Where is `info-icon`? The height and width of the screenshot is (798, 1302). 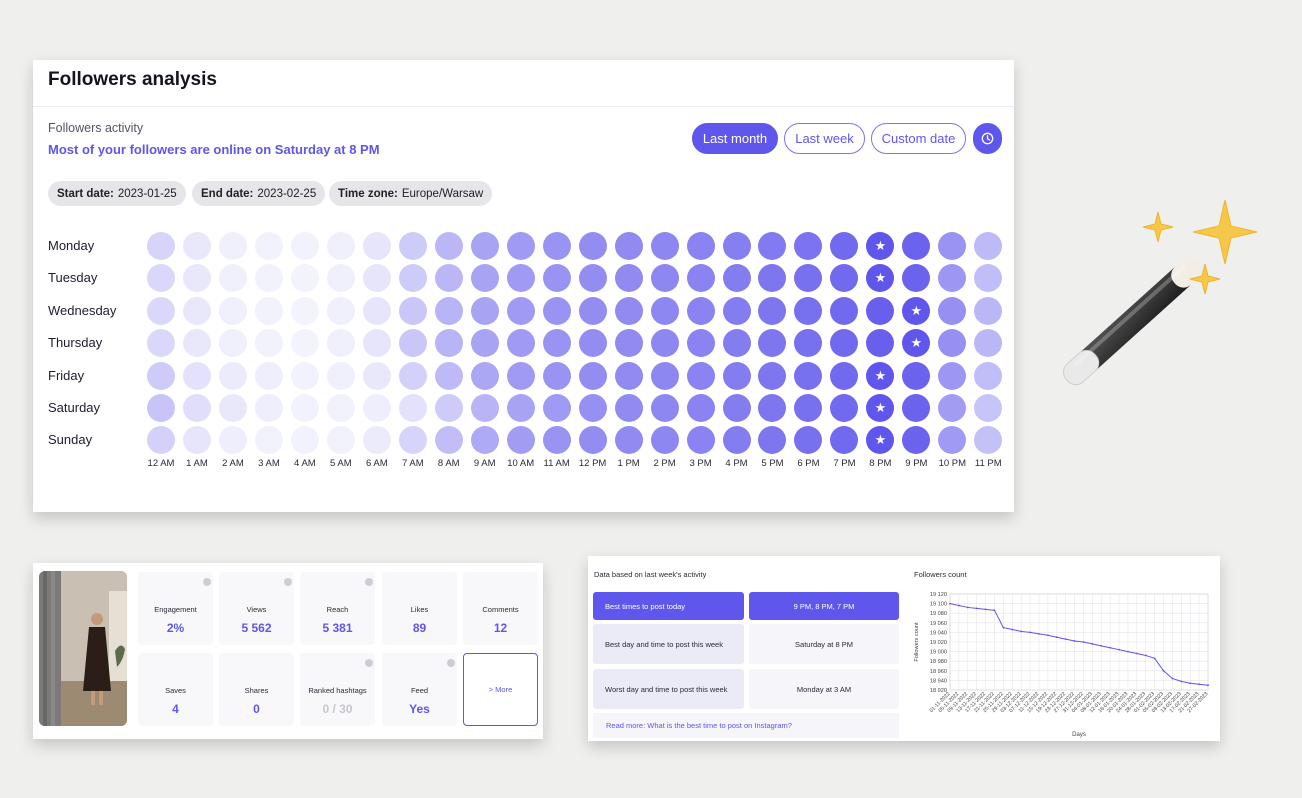
info-icon is located at coordinates (369, 582).